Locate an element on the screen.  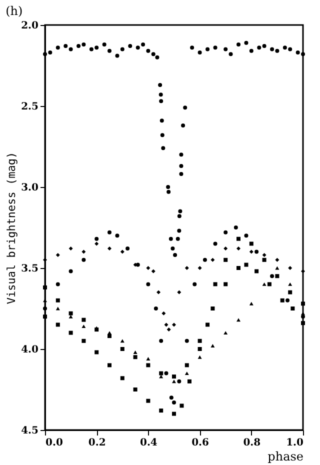
y-tick-label: 4.5 is located at coordinates (30, 431).